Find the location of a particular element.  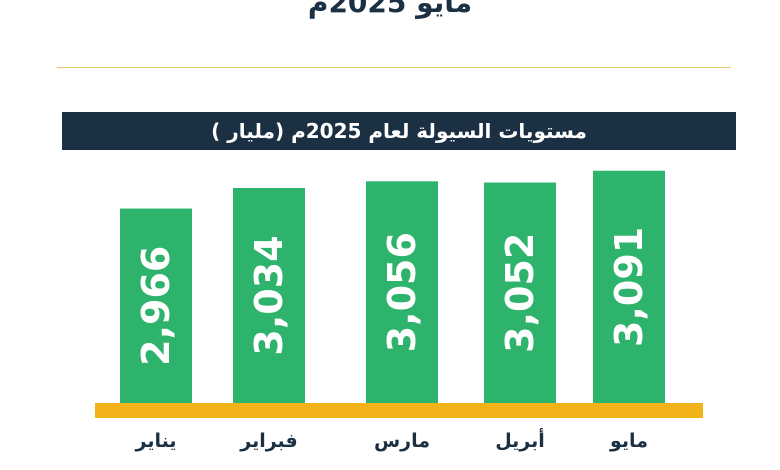

category-labels-group: يناير فبراير مارس أبريل مايو is located at coordinates (391, 440).